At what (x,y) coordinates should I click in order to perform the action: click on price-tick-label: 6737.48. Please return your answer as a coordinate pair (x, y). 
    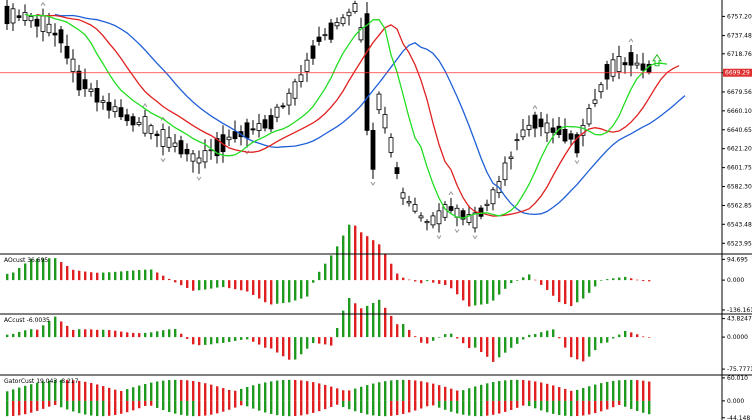
    Looking at the image, I should click on (739, 36).